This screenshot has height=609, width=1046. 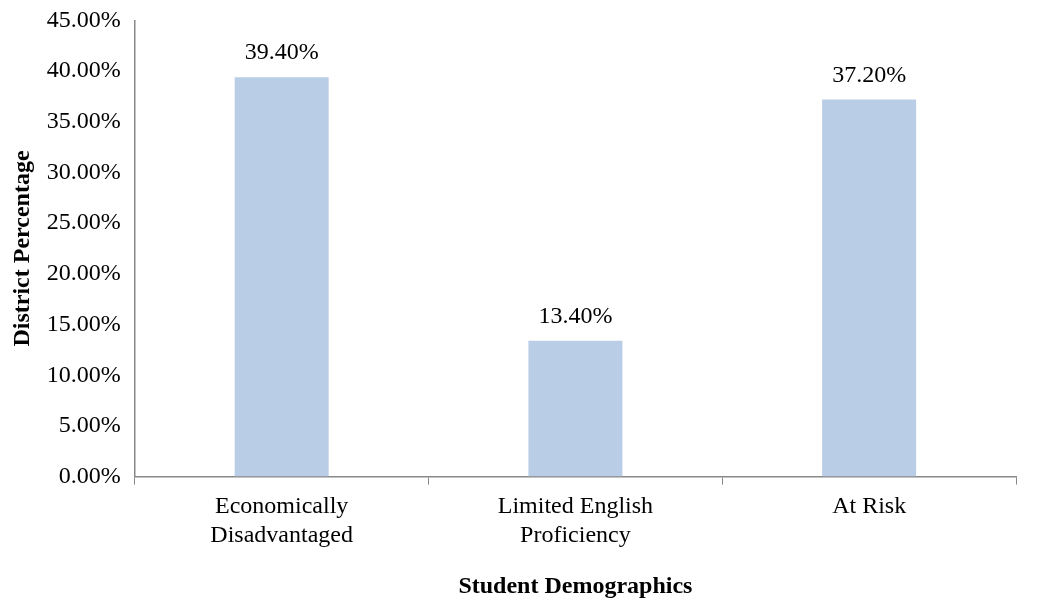 I want to click on x-tick-label: Limited English Proficiency, so click(x=575, y=520).